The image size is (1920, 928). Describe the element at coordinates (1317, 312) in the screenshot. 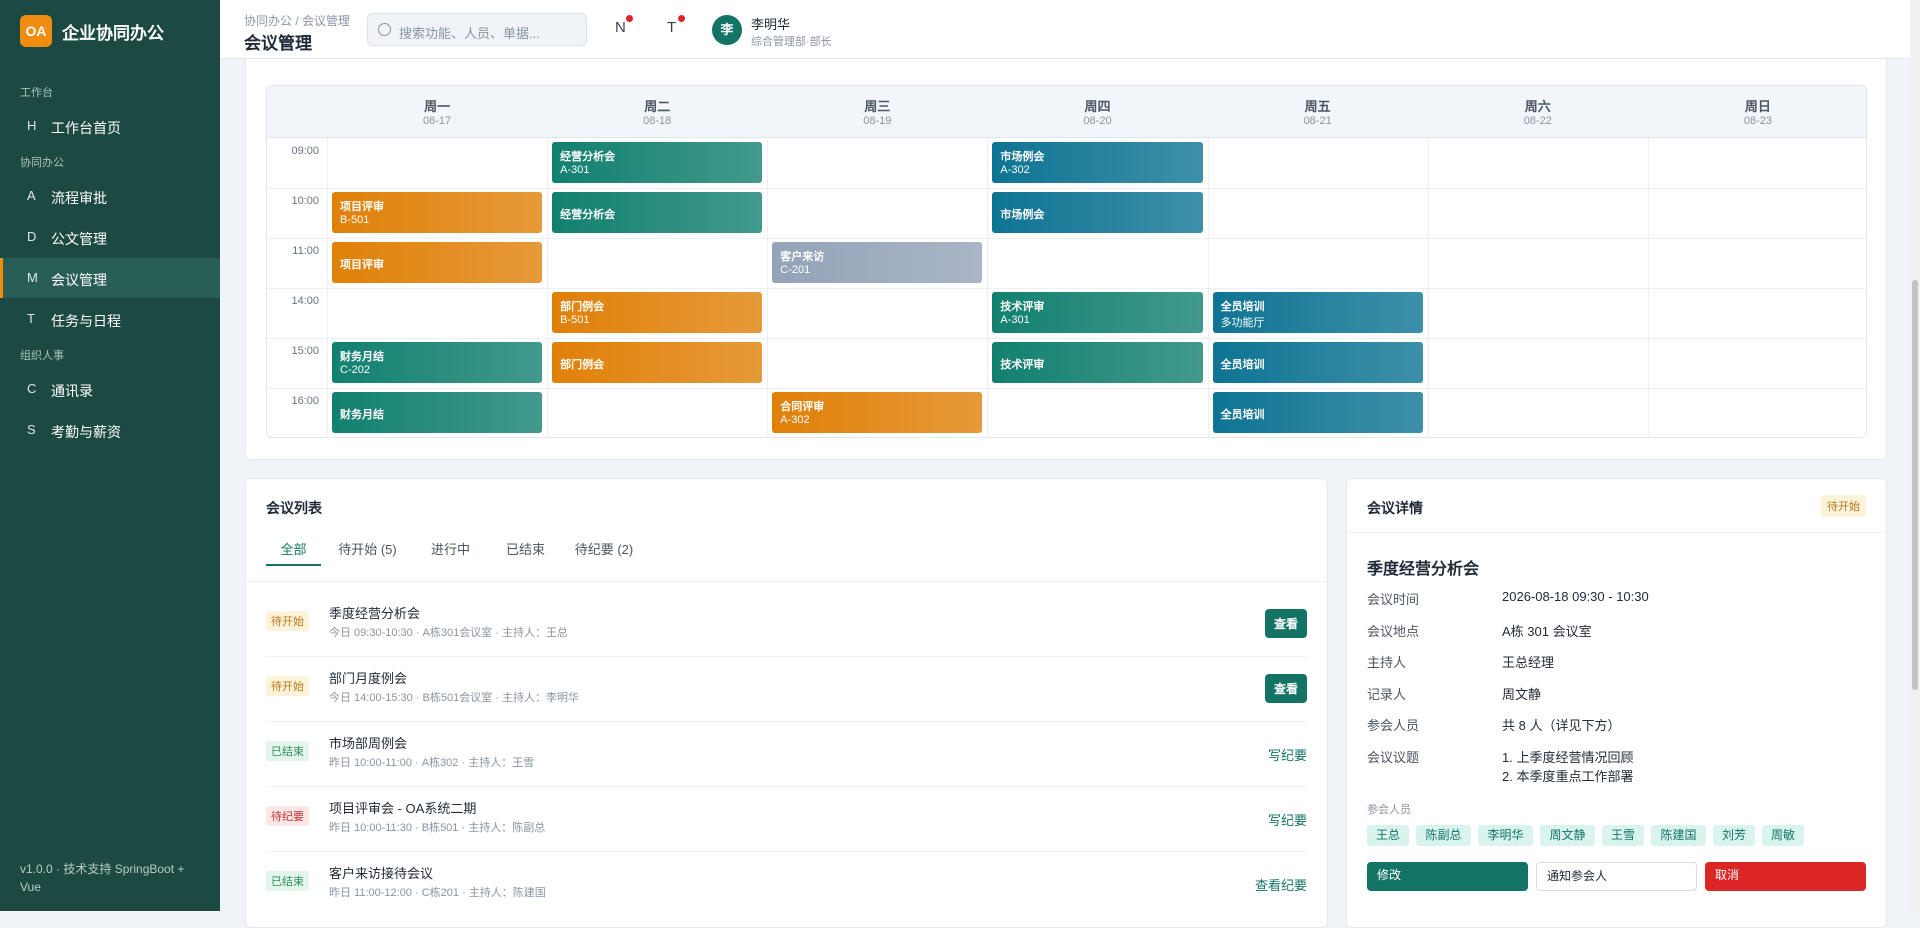

I see `calendar-event: 全员培训 多功能厅` at that location.